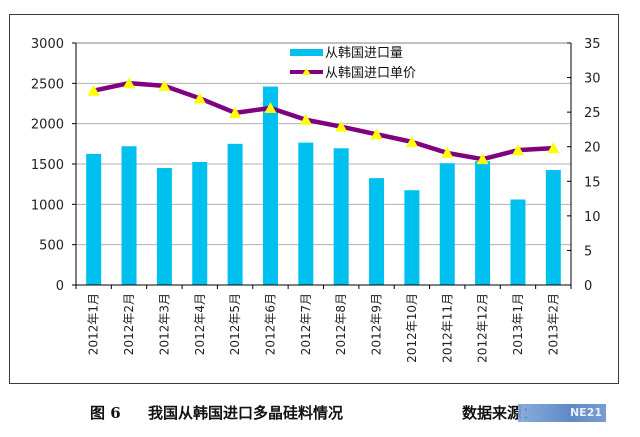 This screenshot has width=640, height=437. Describe the element at coordinates (592, 79) in the screenshot. I see `y-right-tick-label: 30` at that location.